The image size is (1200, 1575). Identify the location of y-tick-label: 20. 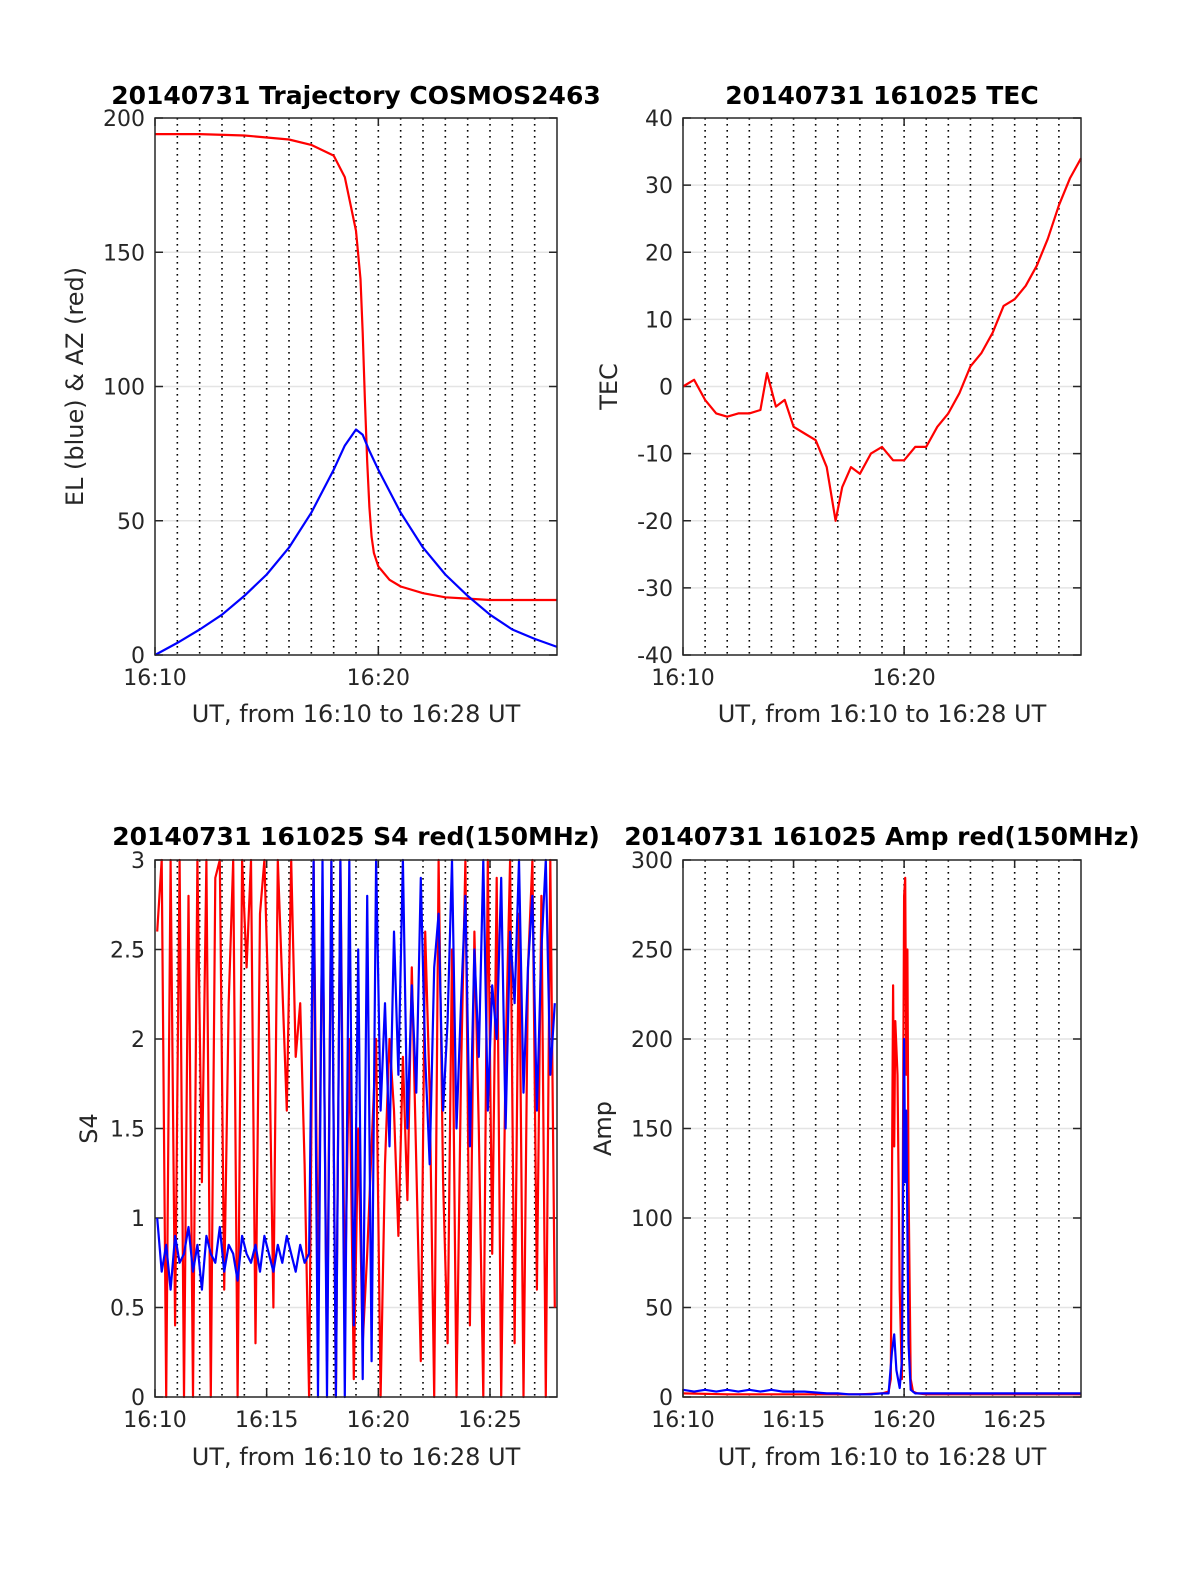
(659, 253).